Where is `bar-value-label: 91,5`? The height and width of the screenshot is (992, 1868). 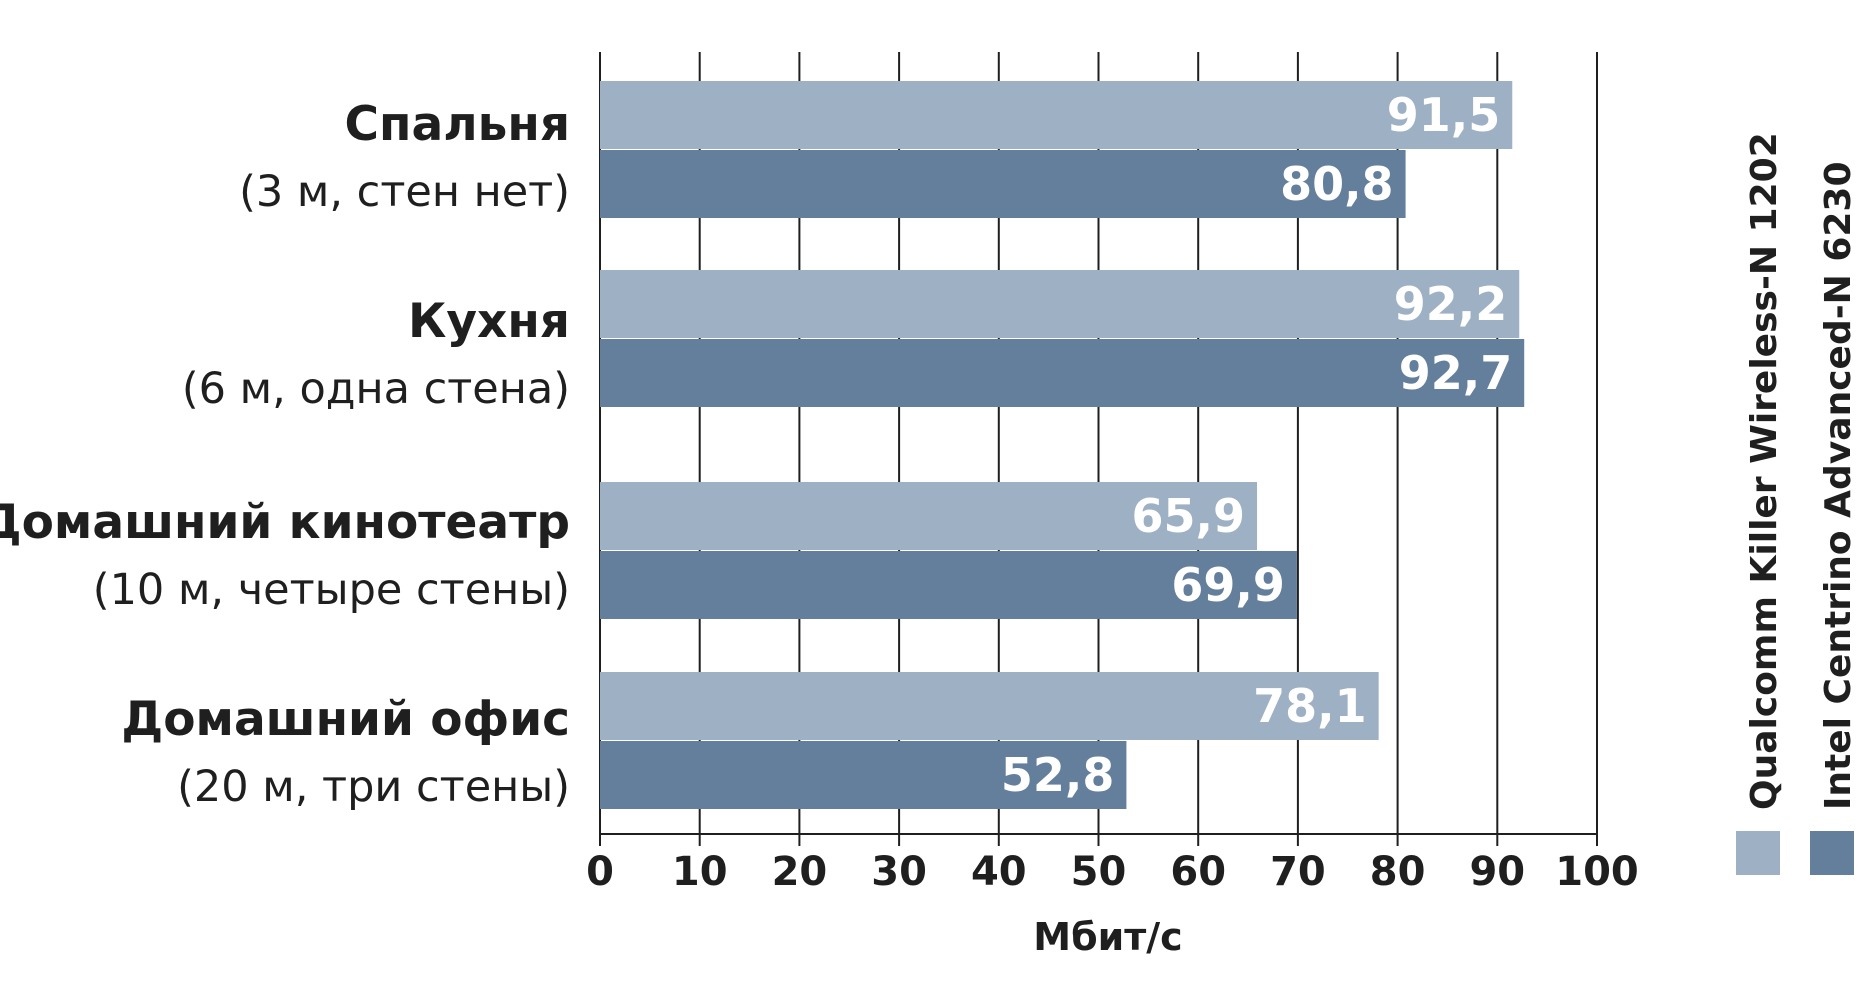 bar-value-label: 91,5 is located at coordinates (1444, 115).